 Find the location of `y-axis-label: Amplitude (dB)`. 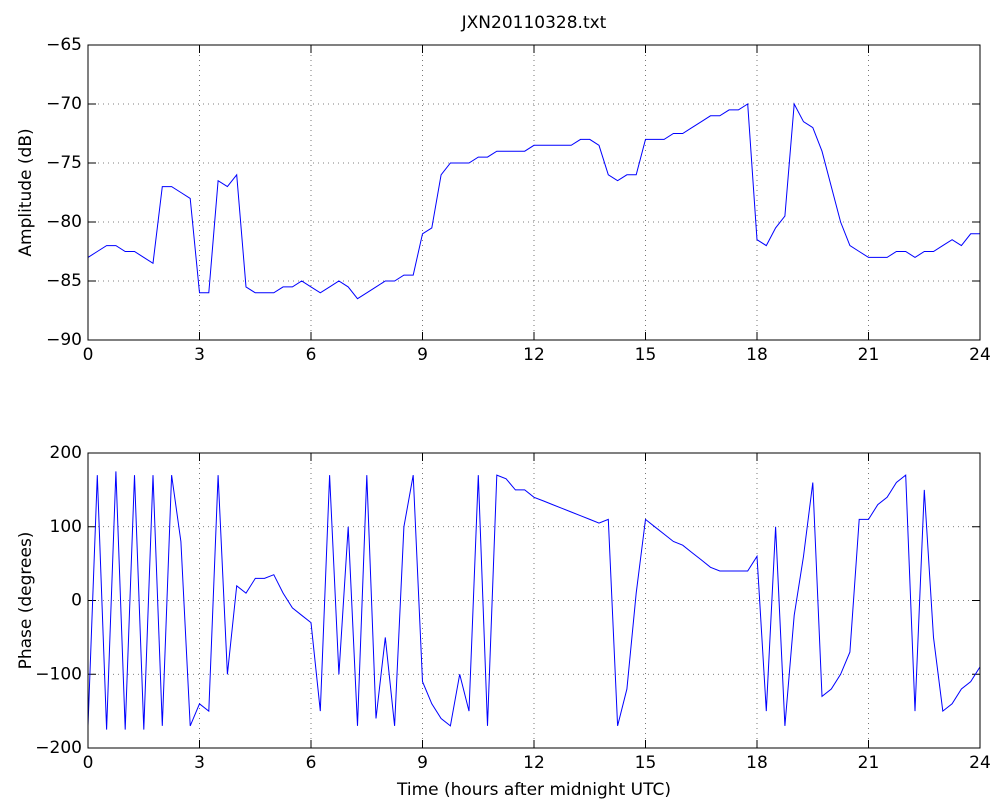

y-axis-label: Amplitude (dB) is located at coordinates (26, 192).